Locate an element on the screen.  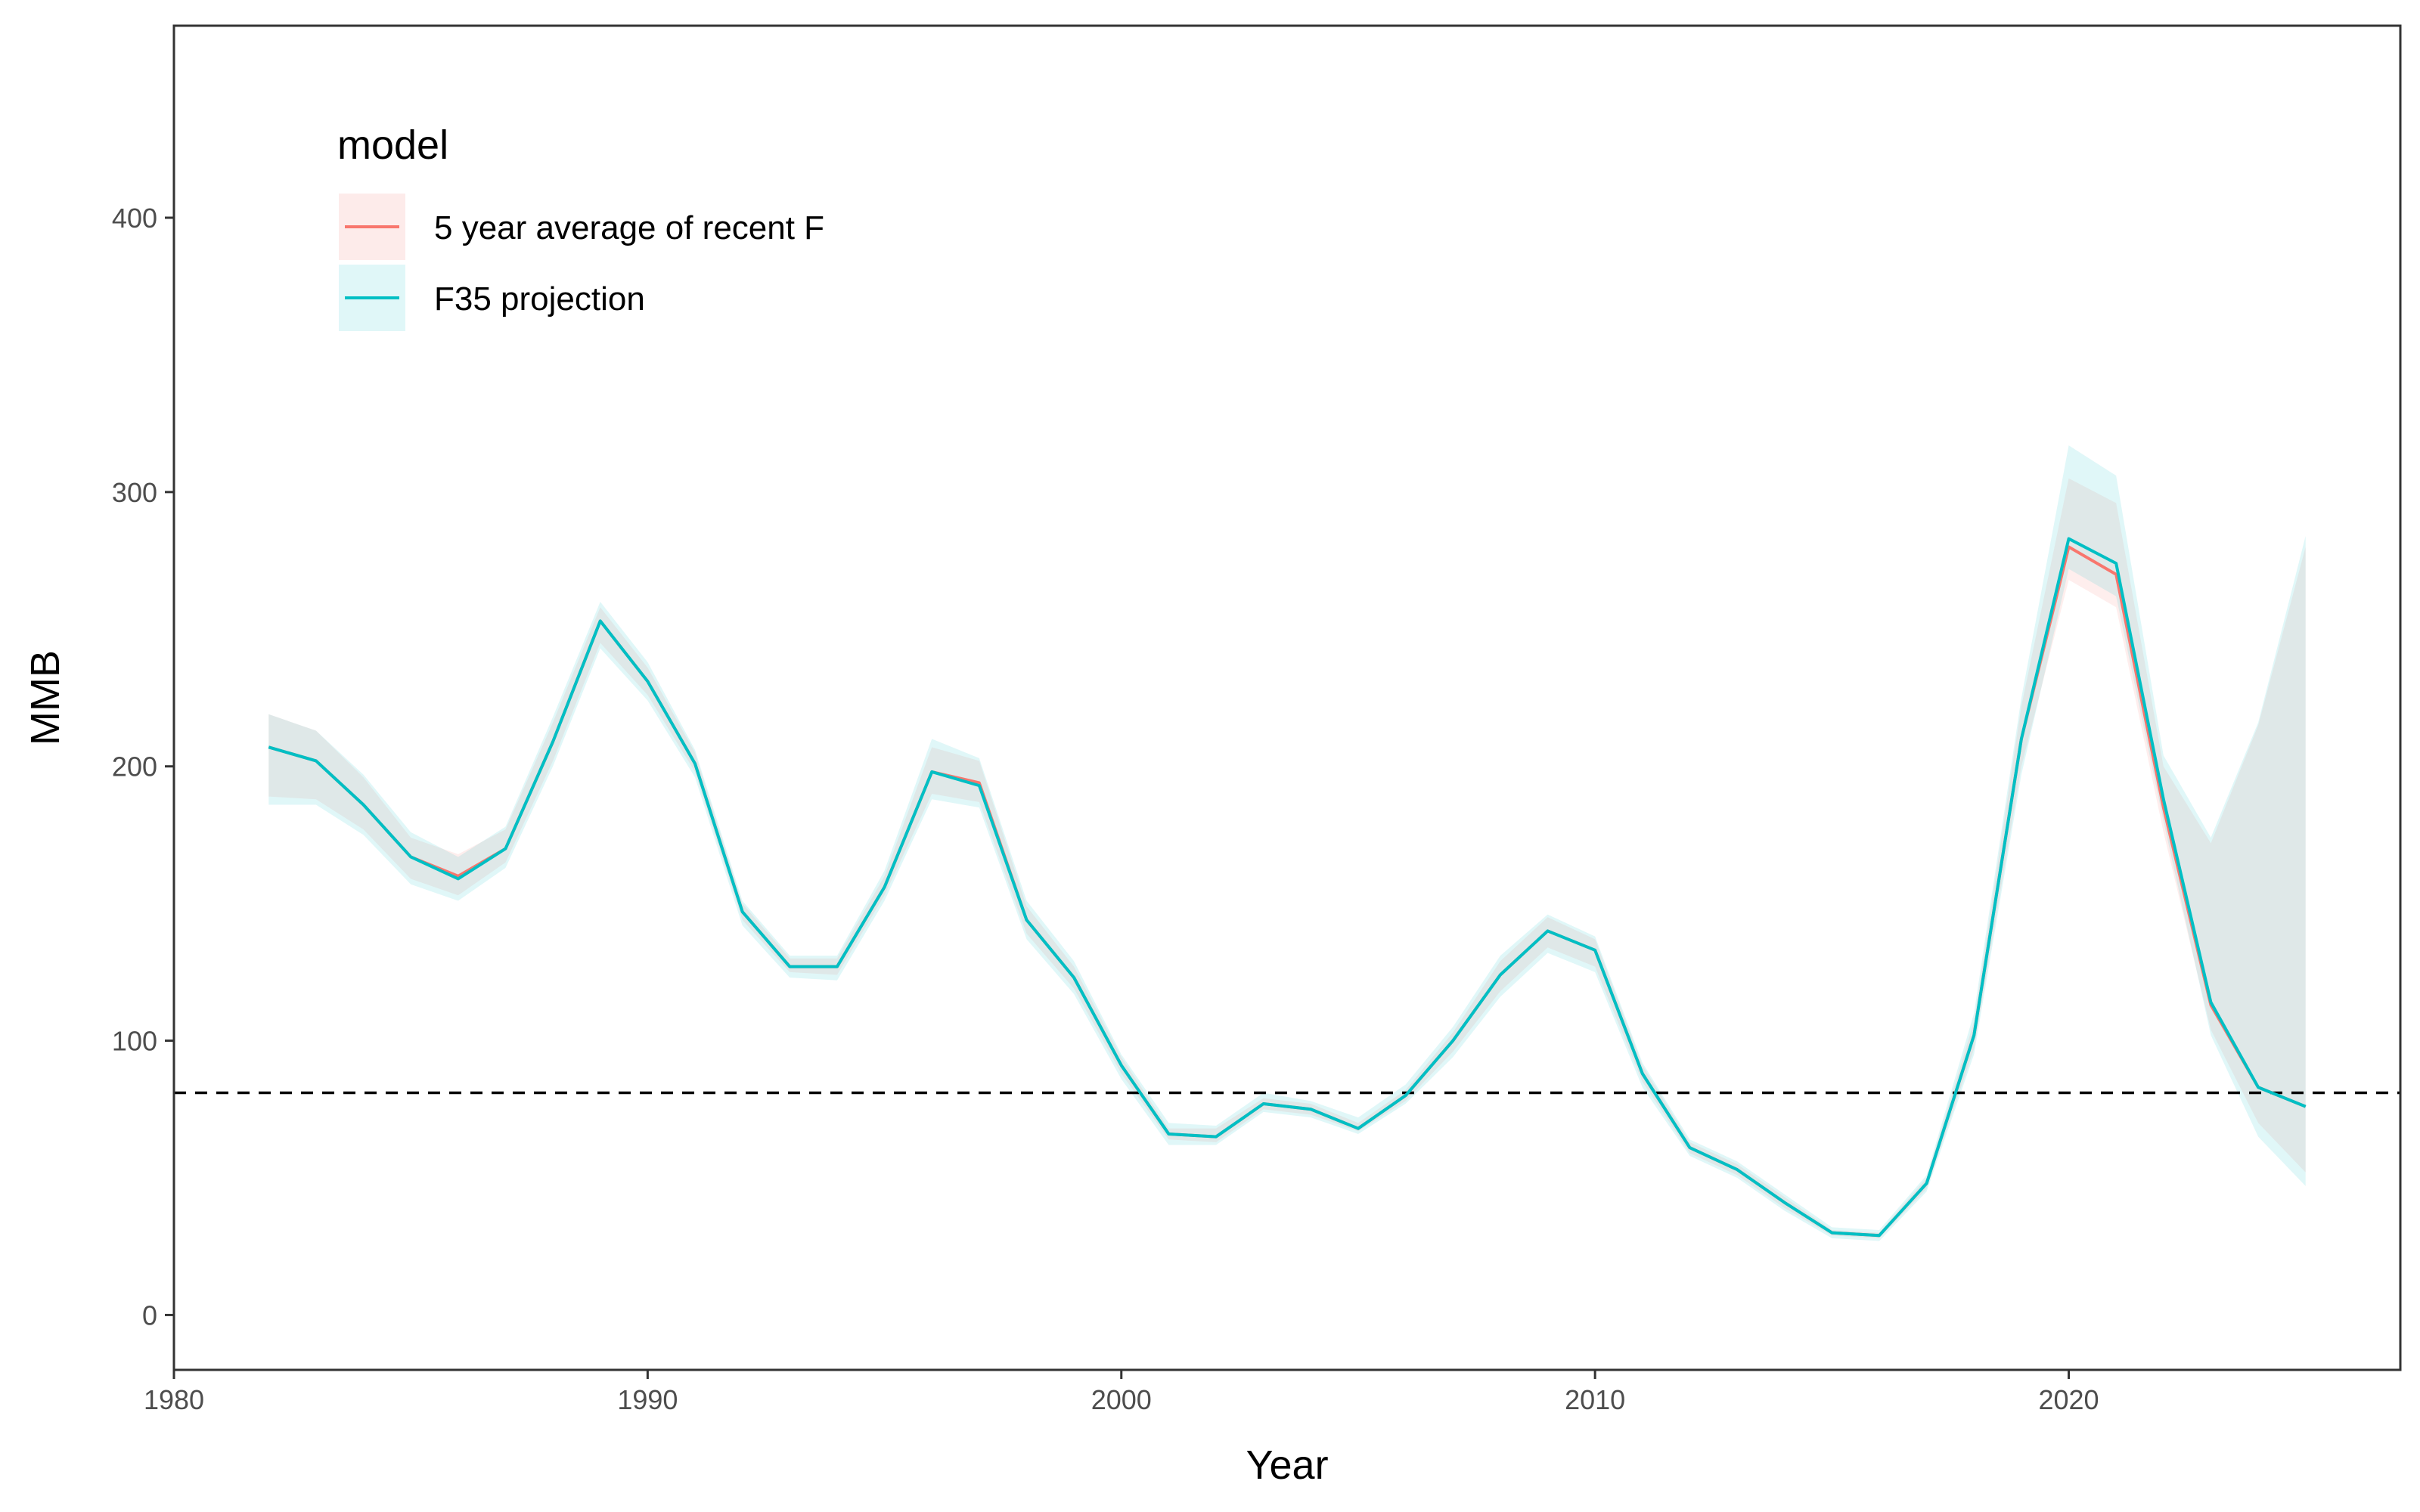
y-axis: 0 100 200 300 400 is located at coordinates (143, 767).